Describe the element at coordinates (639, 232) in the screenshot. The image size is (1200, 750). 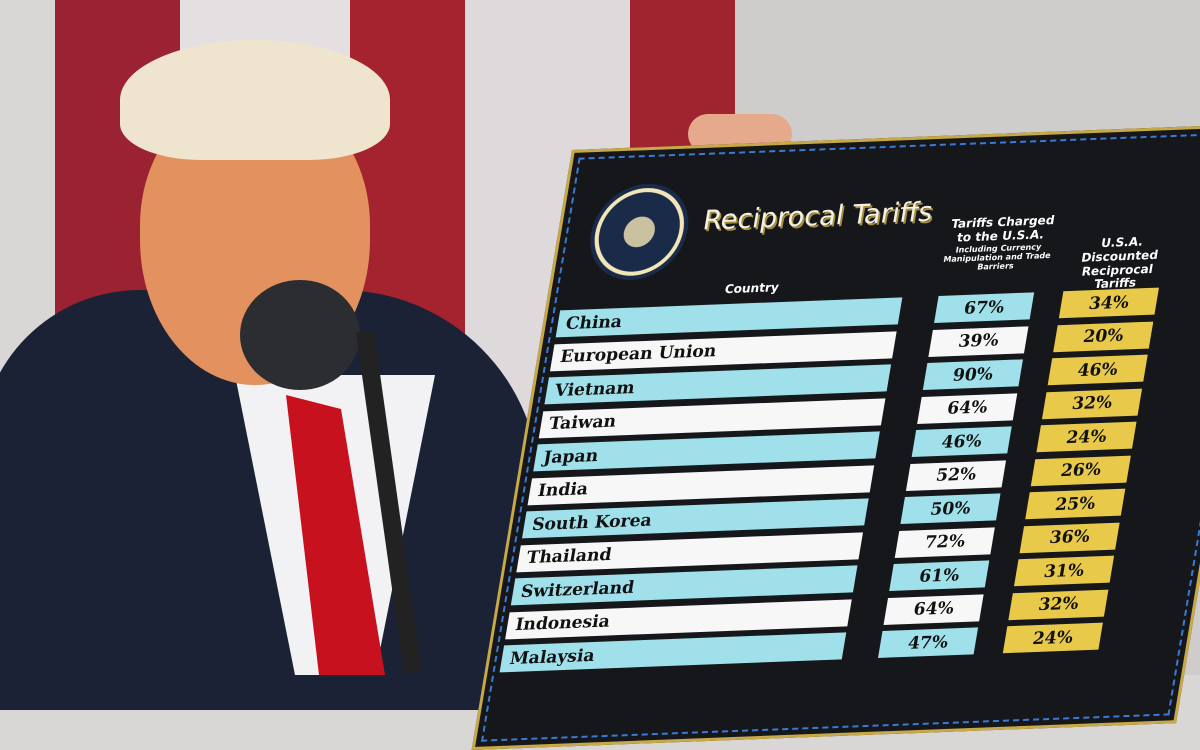
I see `presidential-seal-icon` at that location.